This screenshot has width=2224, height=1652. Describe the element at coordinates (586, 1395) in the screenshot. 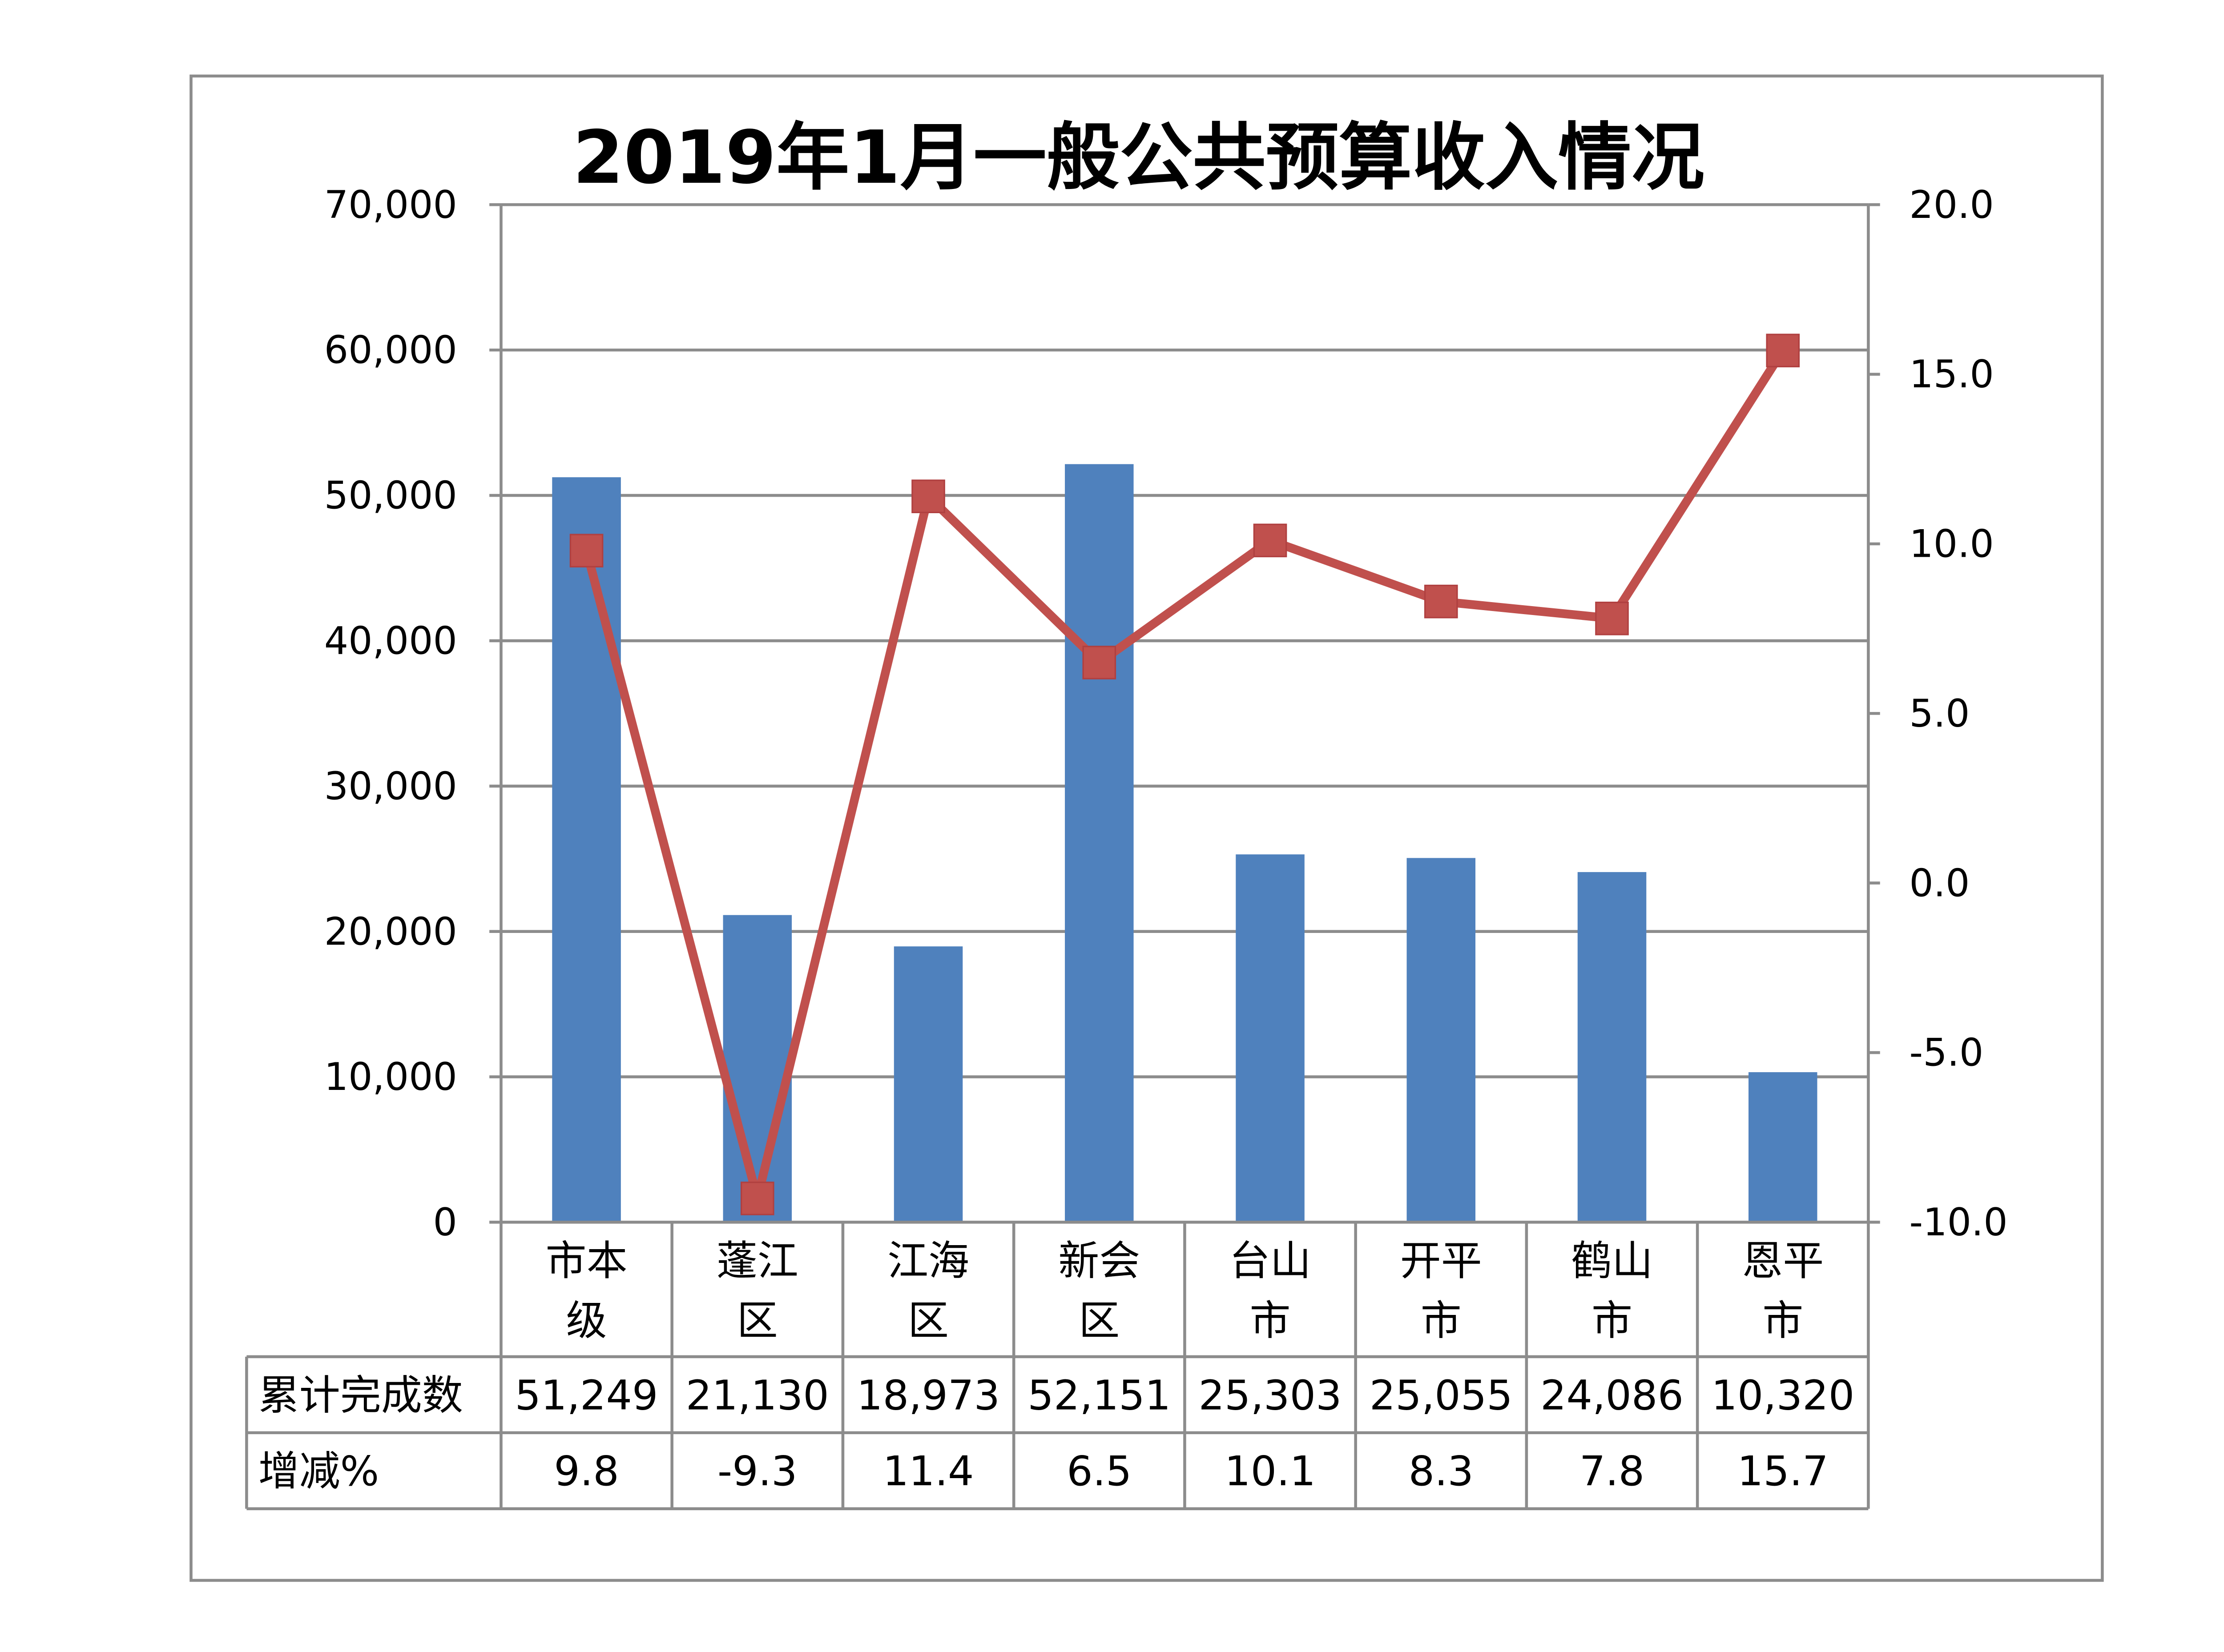

I see `bar-value-cell: 51,249` at that location.